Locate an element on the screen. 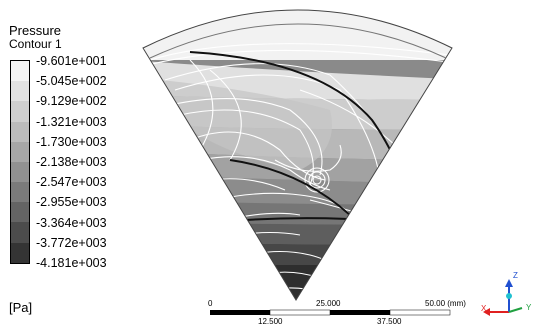 This screenshot has width=538, height=326. axis-label-y: Y is located at coordinates (529, 307).